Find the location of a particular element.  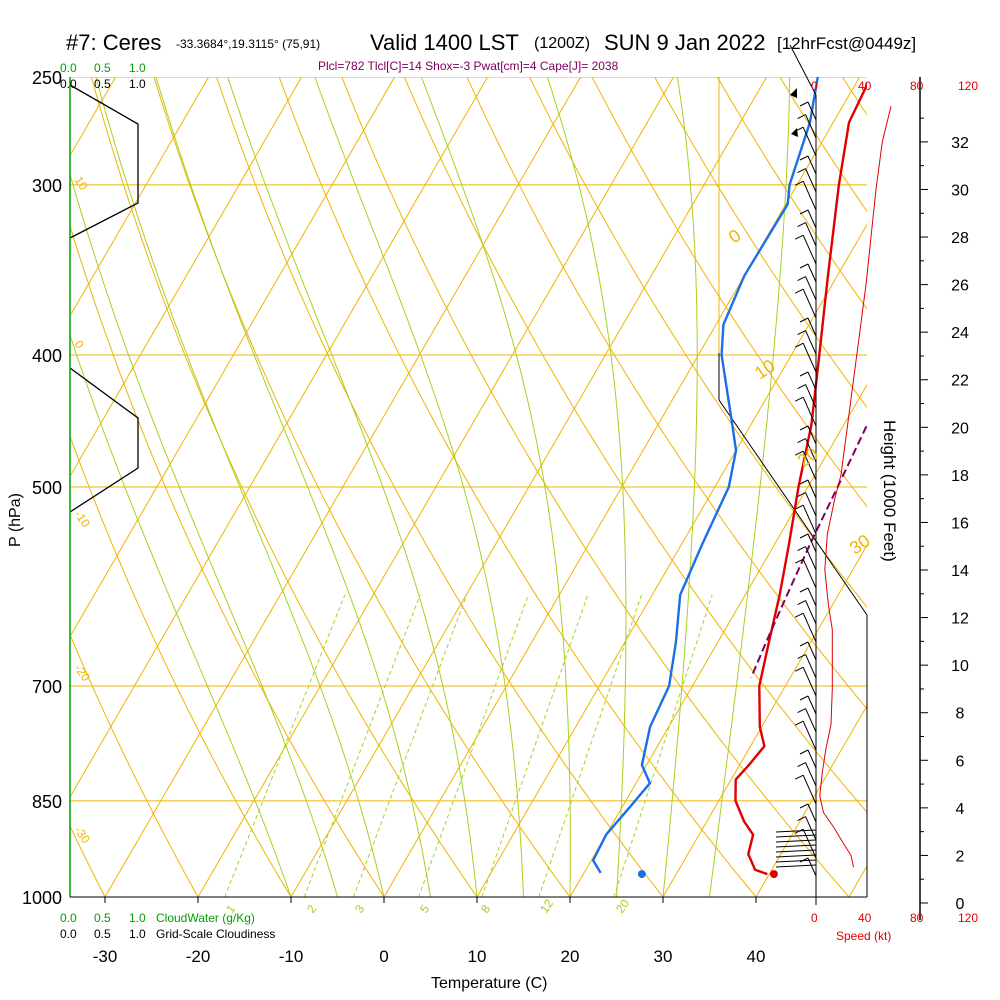

dry-adiabat-label: 10 is located at coordinates (765, 369).